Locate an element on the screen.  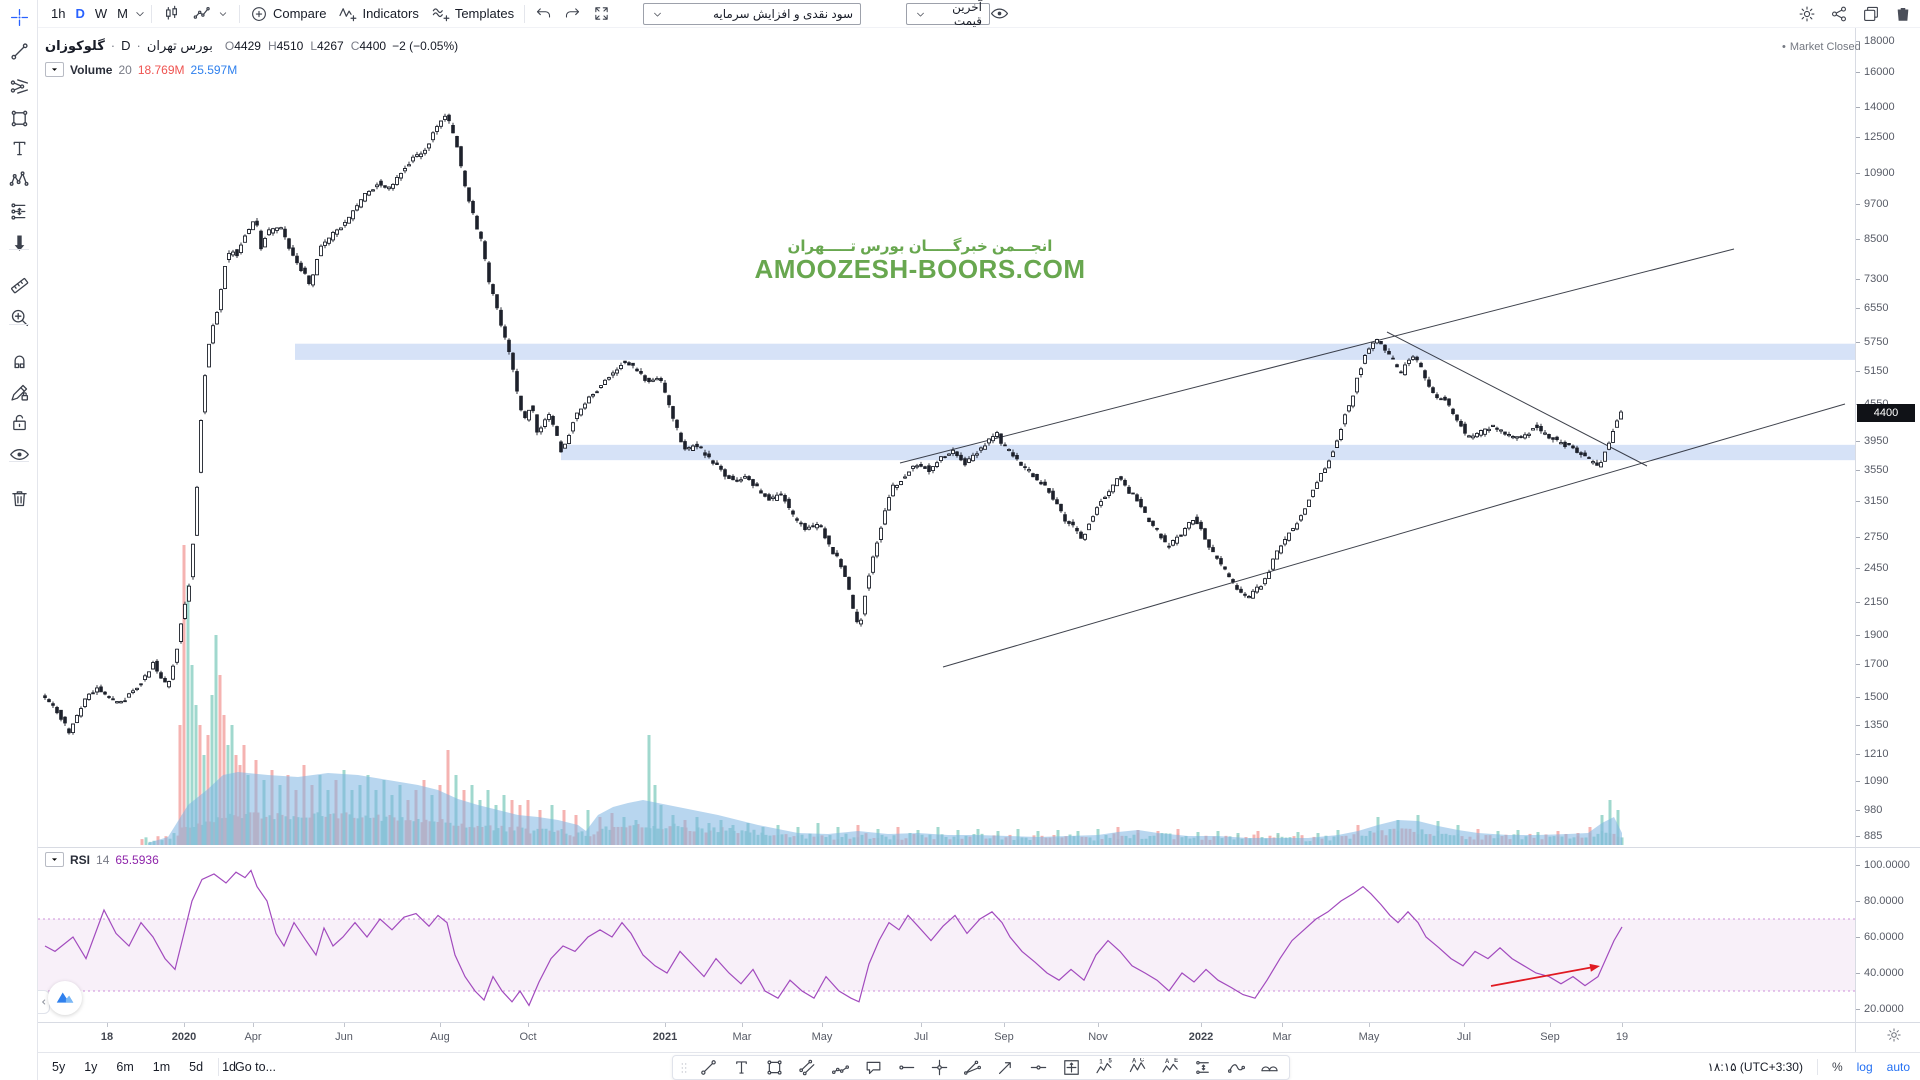
cross-line-tool is located at coordinates (939, 1067).